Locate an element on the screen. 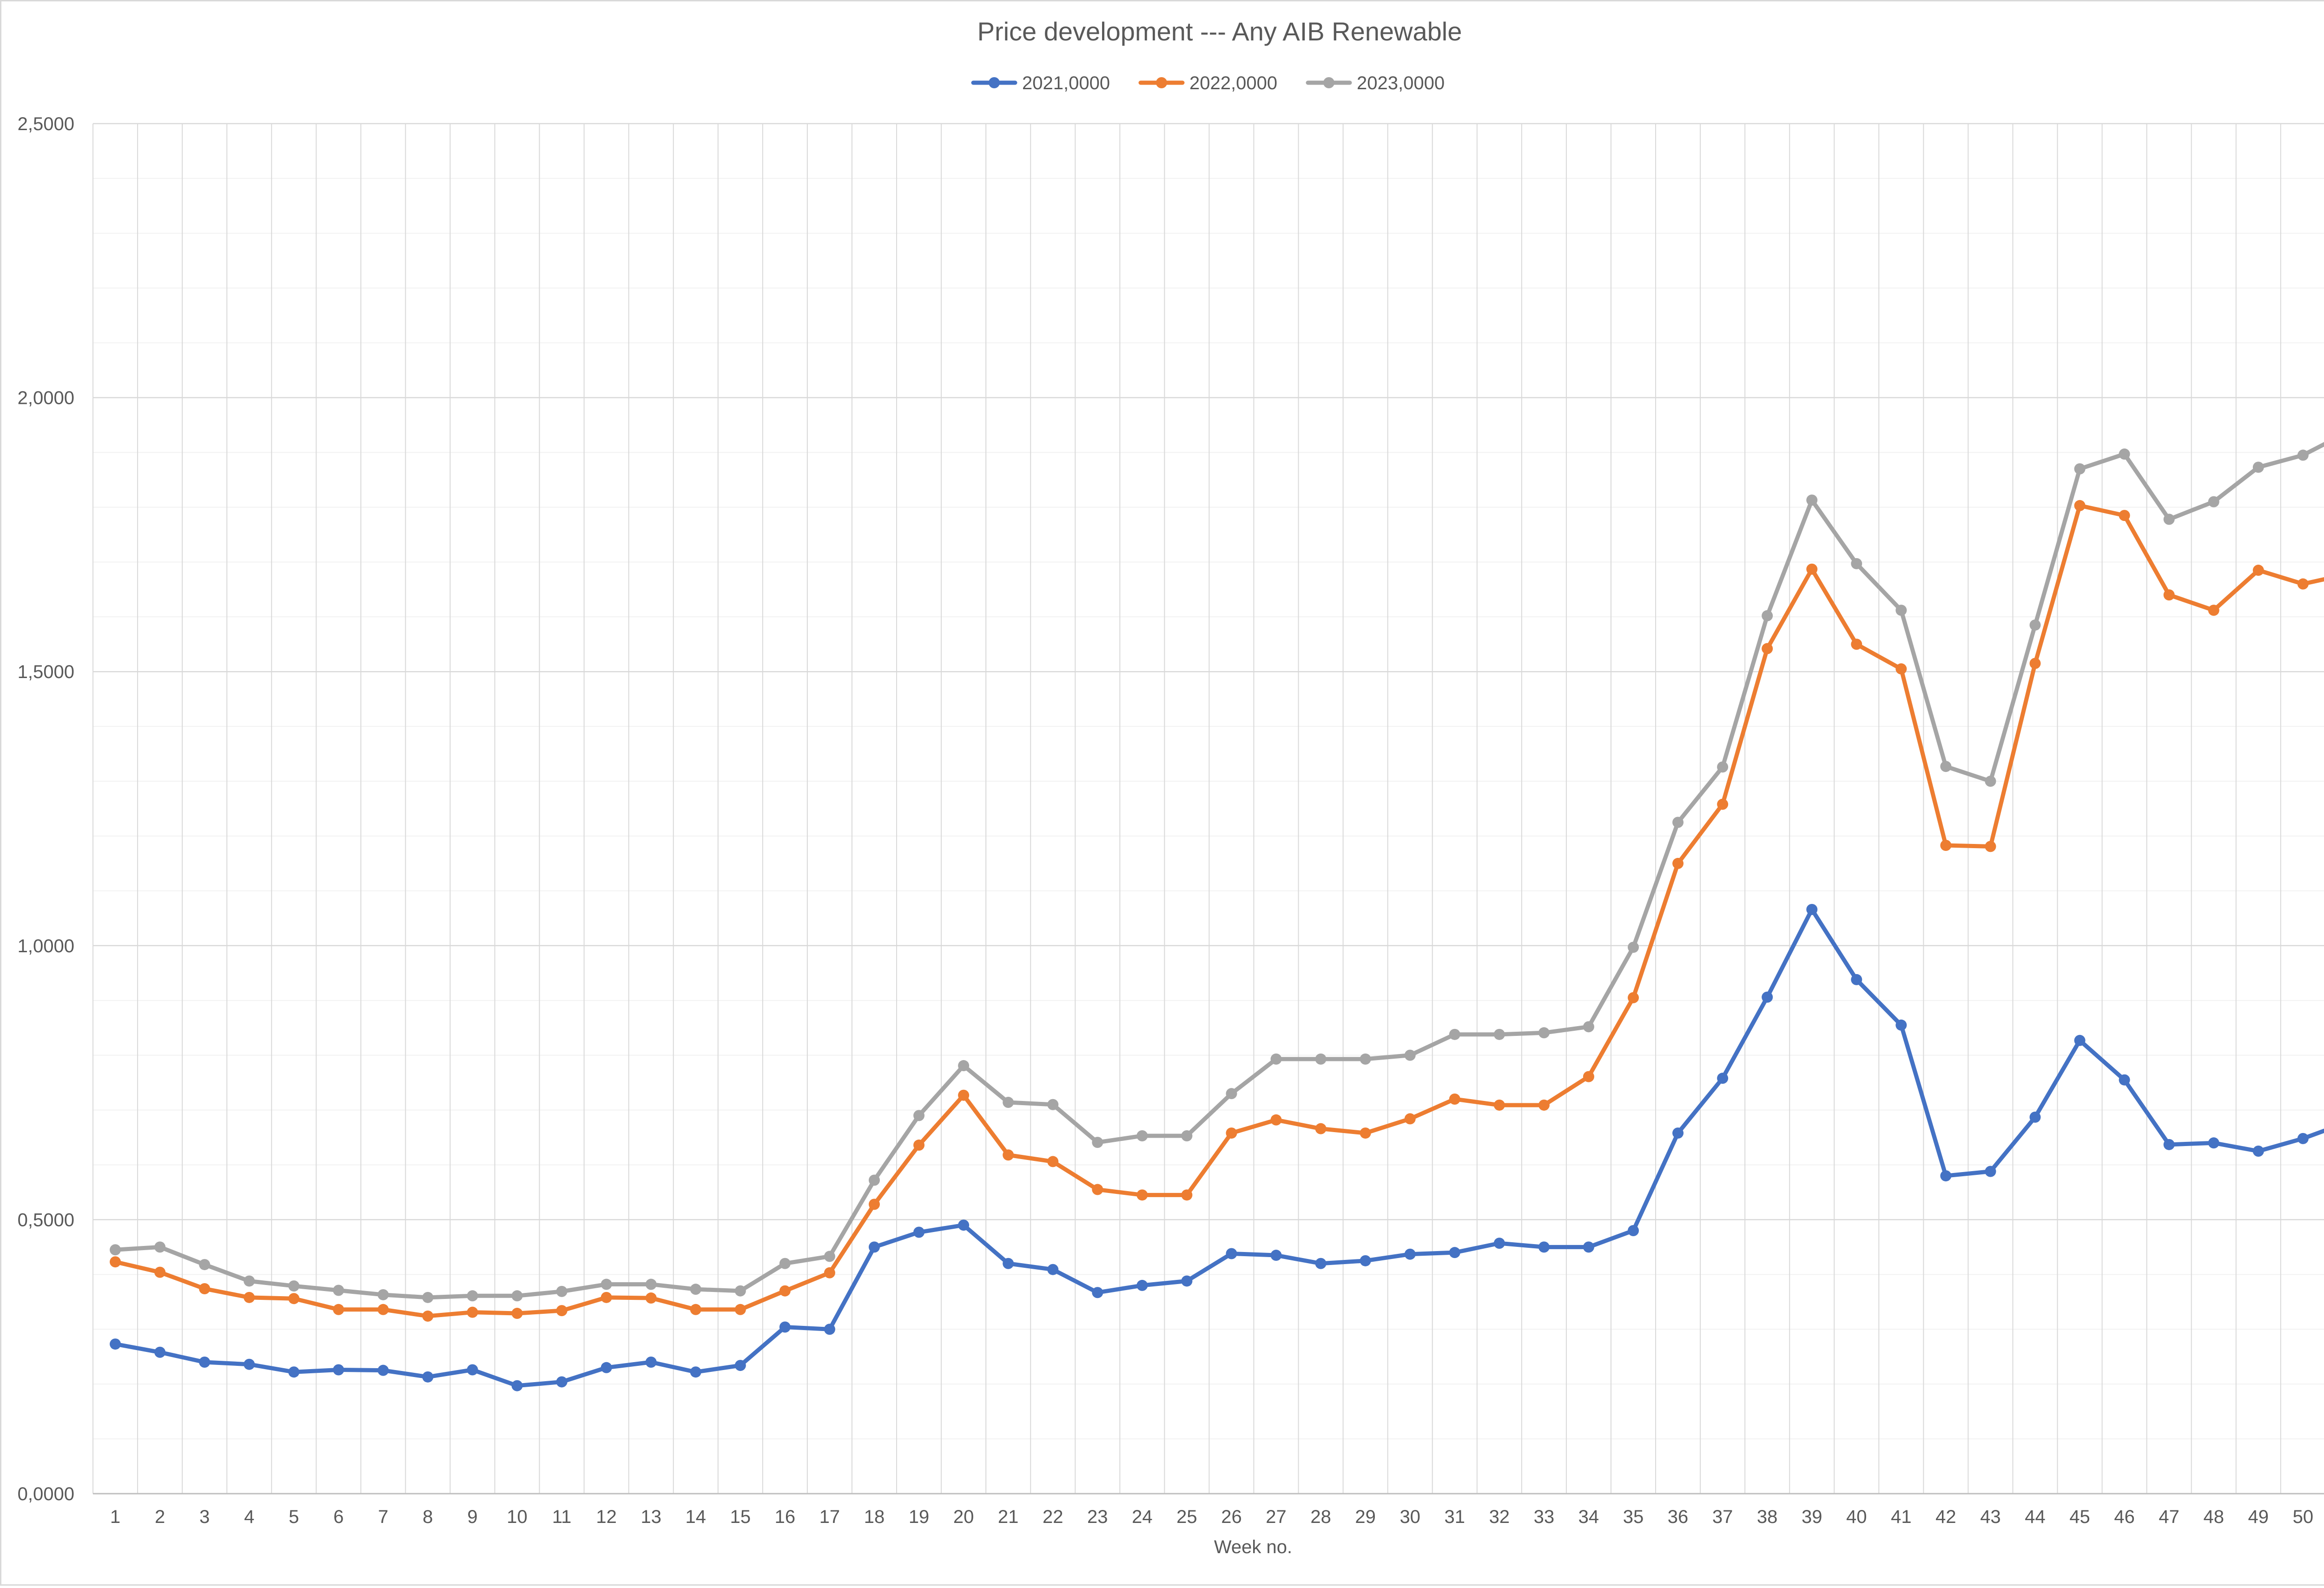  x-tick-label: 23 is located at coordinates (1097, 1517).